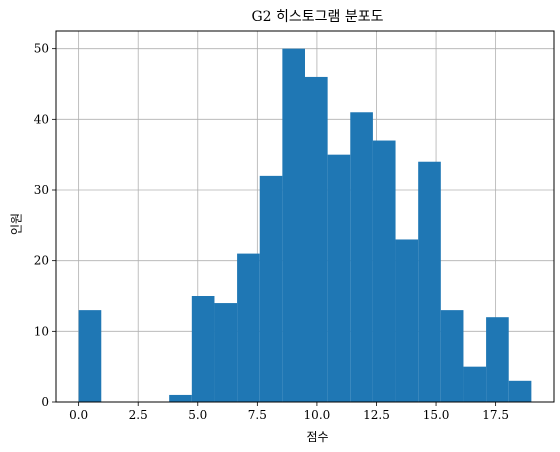  Describe the element at coordinates (317, 437) in the screenshot. I see `x-axis-label: 점수` at that location.